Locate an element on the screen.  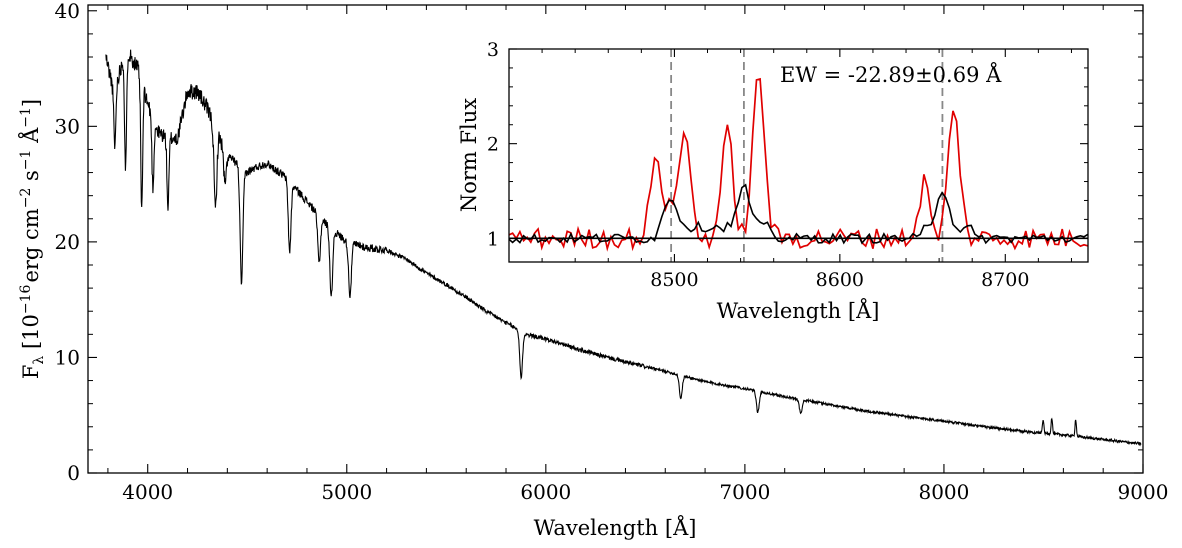
main-x-tick-label: 4000 is located at coordinates (147, 492).